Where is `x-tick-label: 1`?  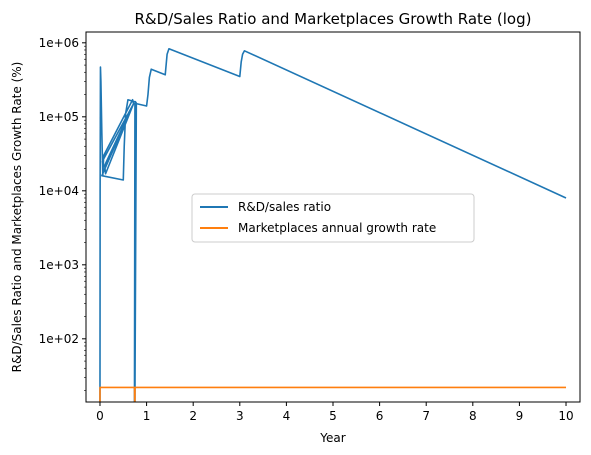 x-tick-label: 1 is located at coordinates (147, 416).